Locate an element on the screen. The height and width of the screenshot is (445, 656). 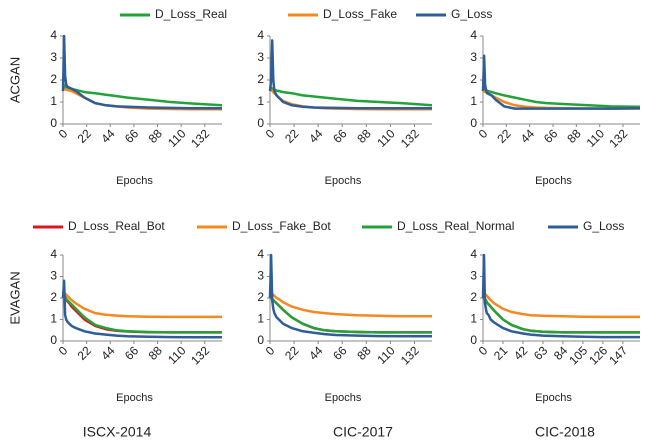
legend-label: G_Loss is located at coordinates (471, 14).